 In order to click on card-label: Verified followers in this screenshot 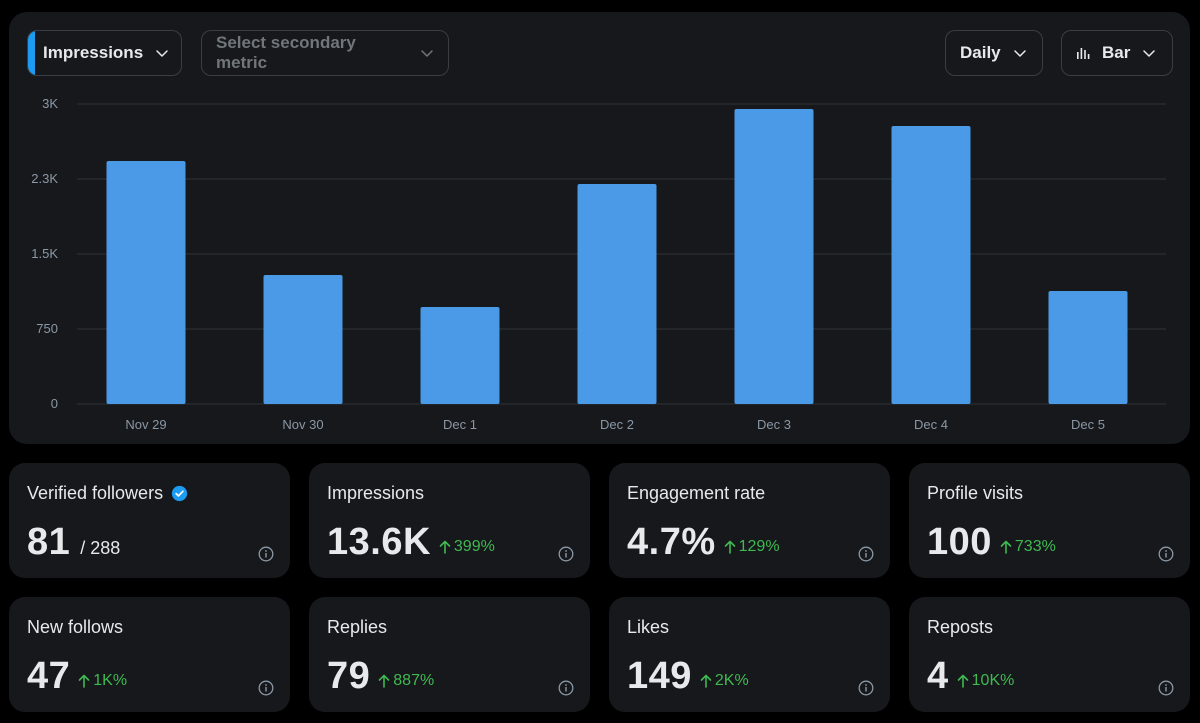, I will do `click(107, 493)`.